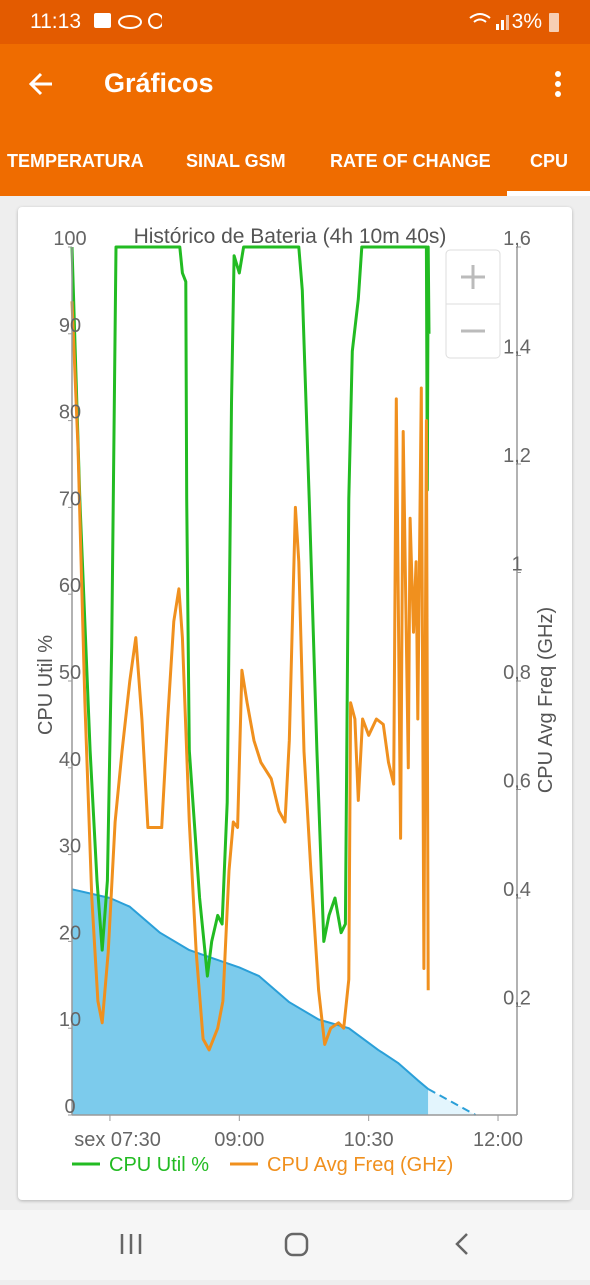 The width and height of the screenshot is (590, 1285). Describe the element at coordinates (69, 239) in the screenshot. I see `y-tick-label: 100` at that location.